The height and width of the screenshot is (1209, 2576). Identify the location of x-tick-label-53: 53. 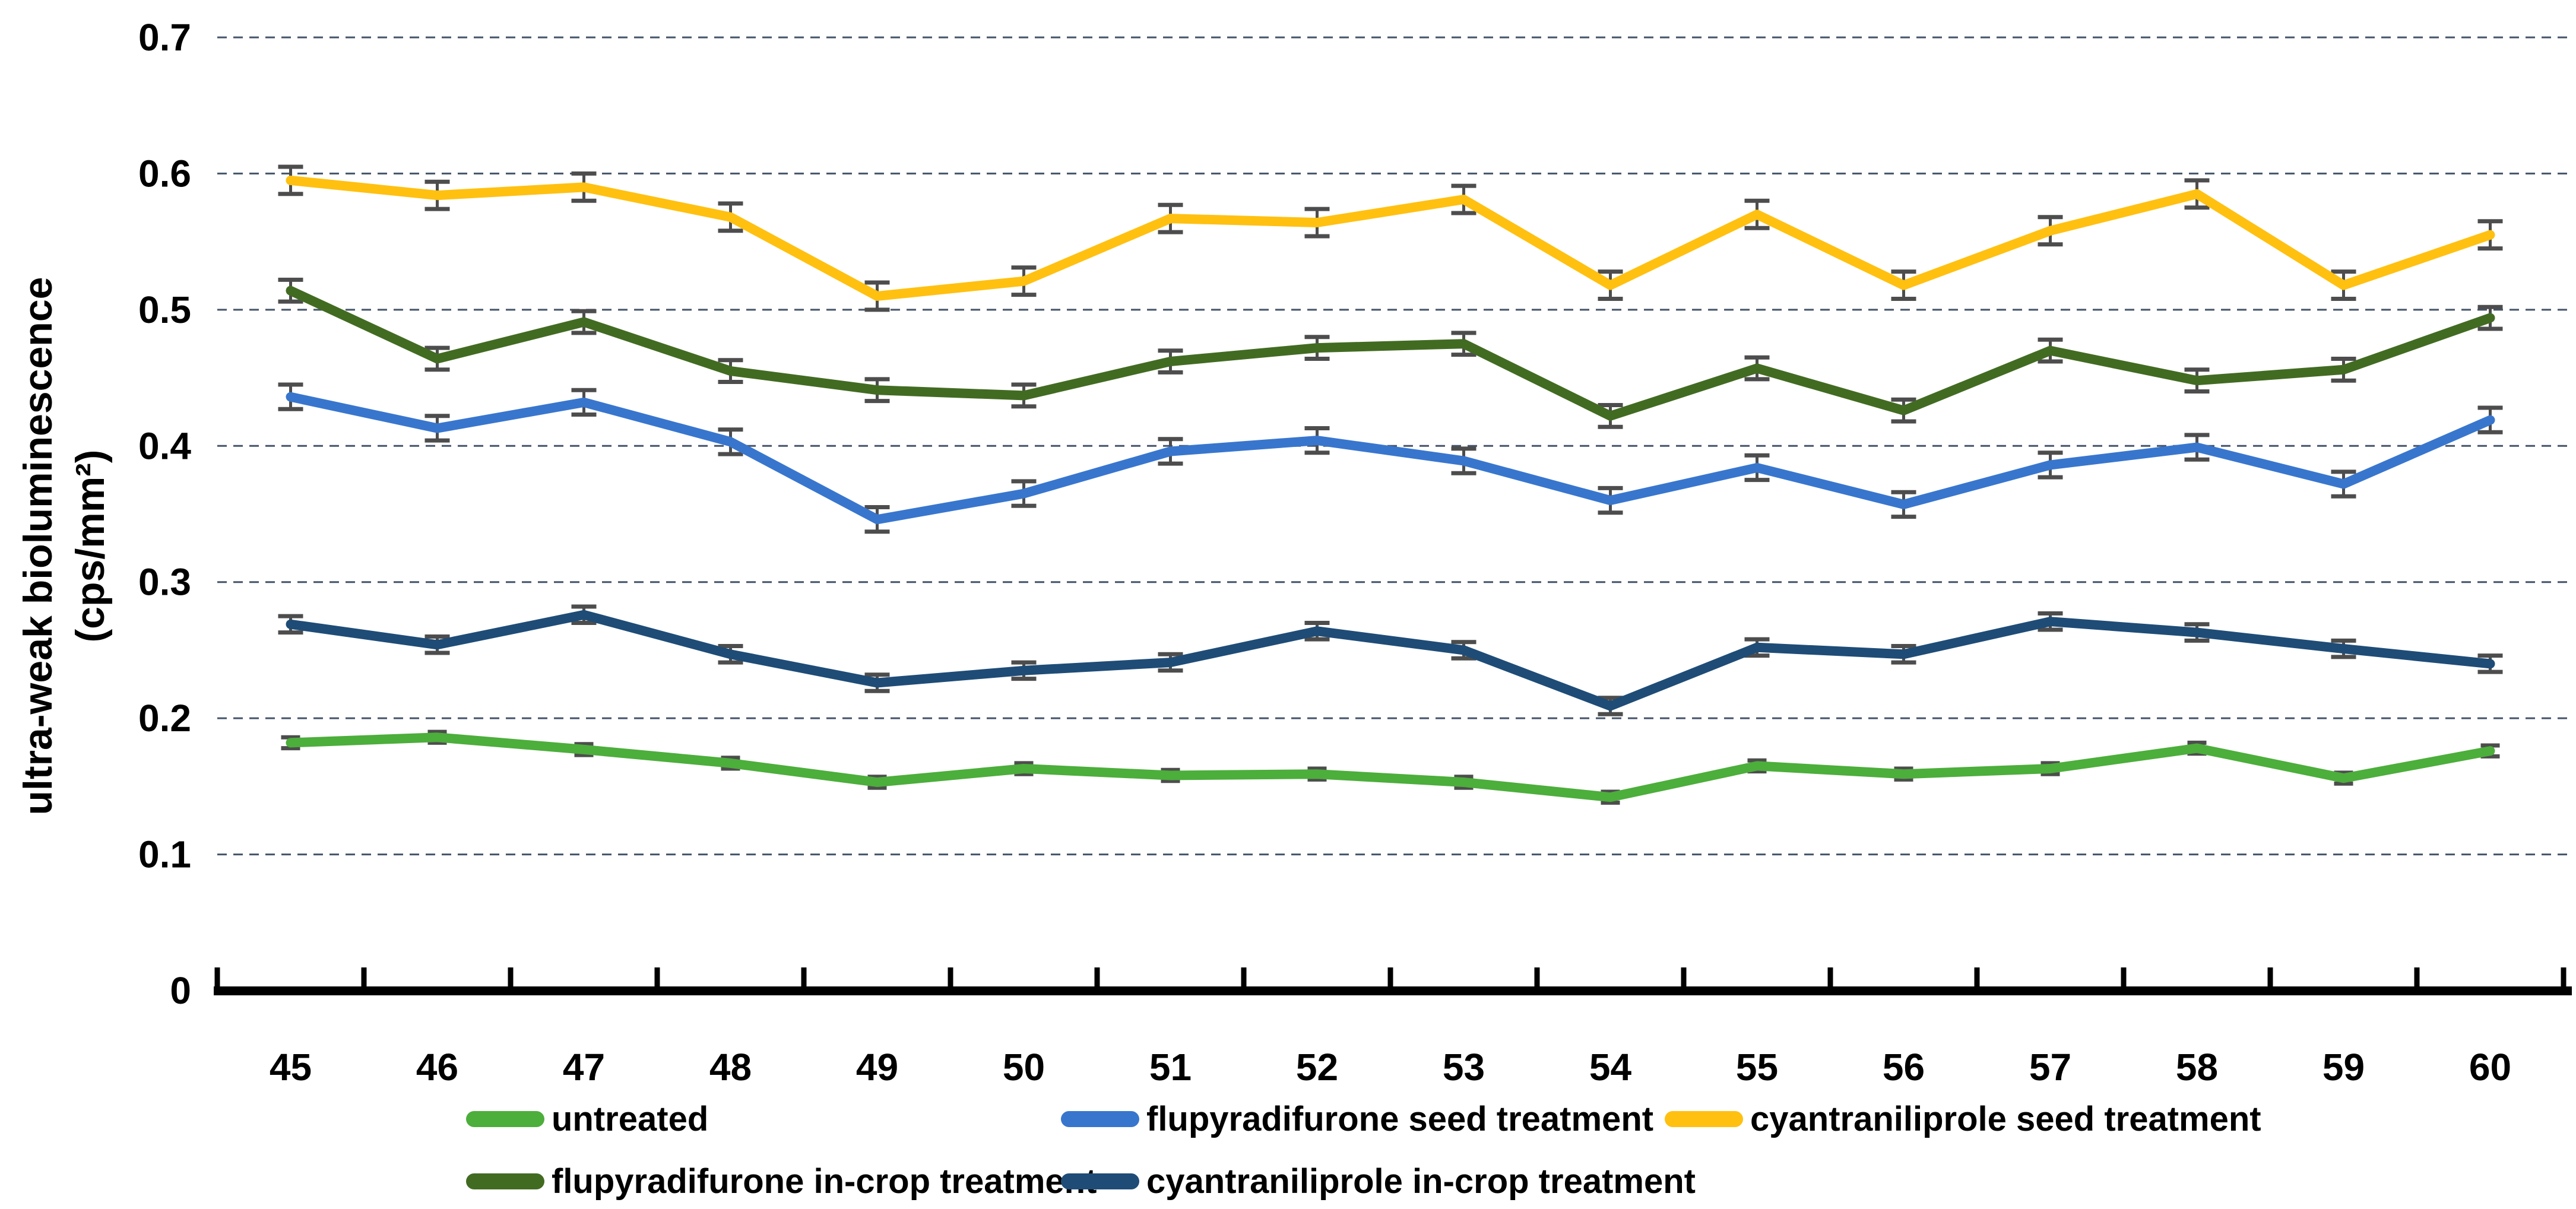
(1464, 1067).